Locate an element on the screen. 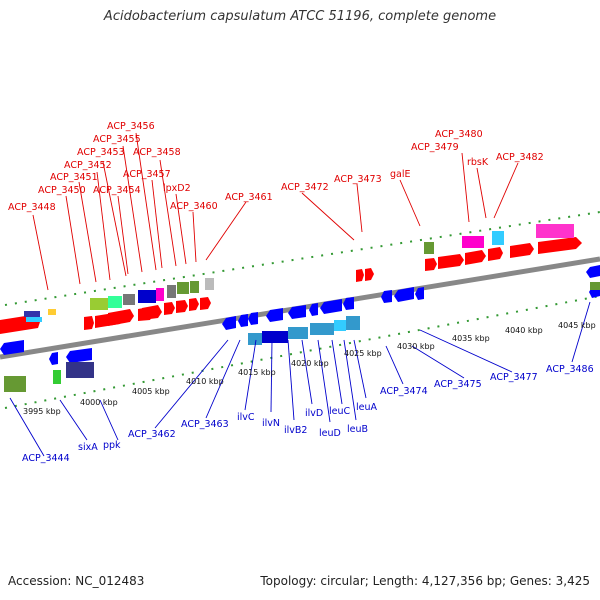 The width and height of the screenshot is (600, 600). gene-label: ACP_3460 is located at coordinates (194, 206).